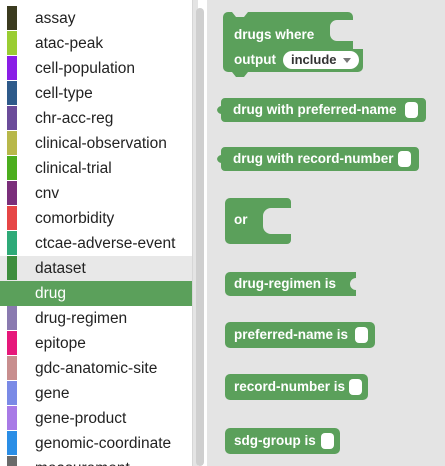  Describe the element at coordinates (73, 168) in the screenshot. I see `category-label: clinical-trial` at that location.